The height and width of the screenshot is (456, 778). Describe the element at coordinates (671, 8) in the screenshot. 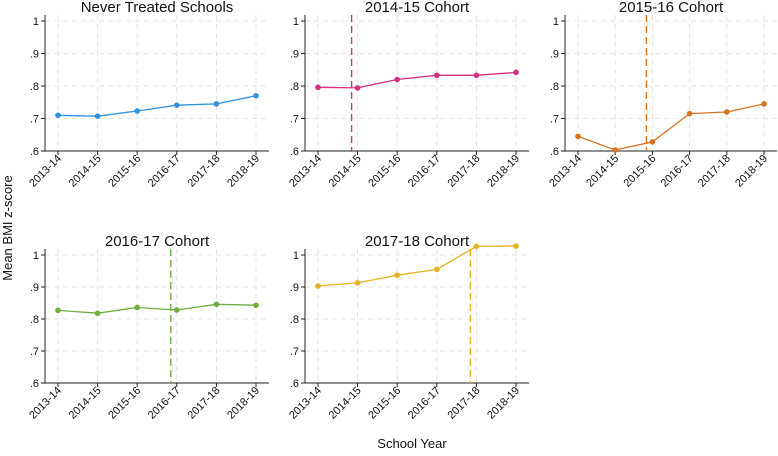

I see `panel-title: 2015-16 Cohort` at that location.